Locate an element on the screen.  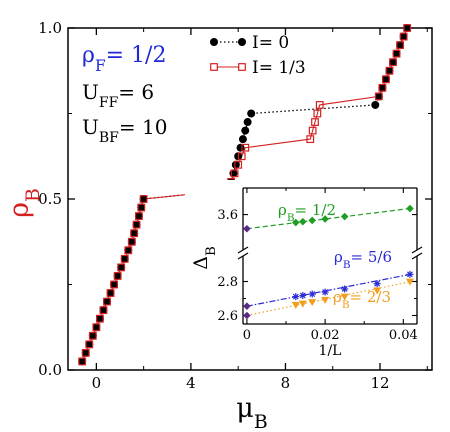
main-y-tick-label: 0.0 is located at coordinates (50, 370).